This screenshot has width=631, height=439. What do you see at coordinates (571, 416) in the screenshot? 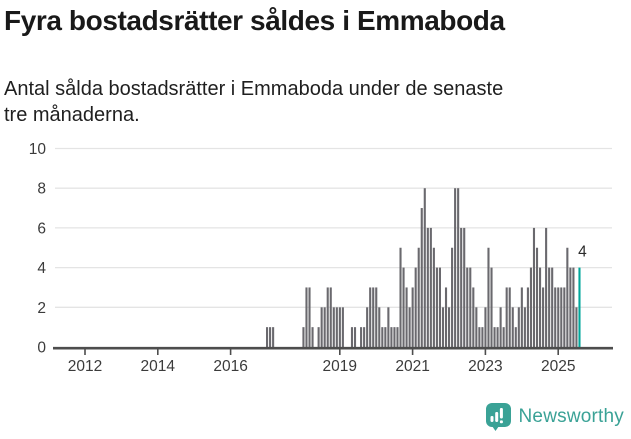
I see `newsworthy-logo-text: Newsworthy` at bounding box center [571, 416].